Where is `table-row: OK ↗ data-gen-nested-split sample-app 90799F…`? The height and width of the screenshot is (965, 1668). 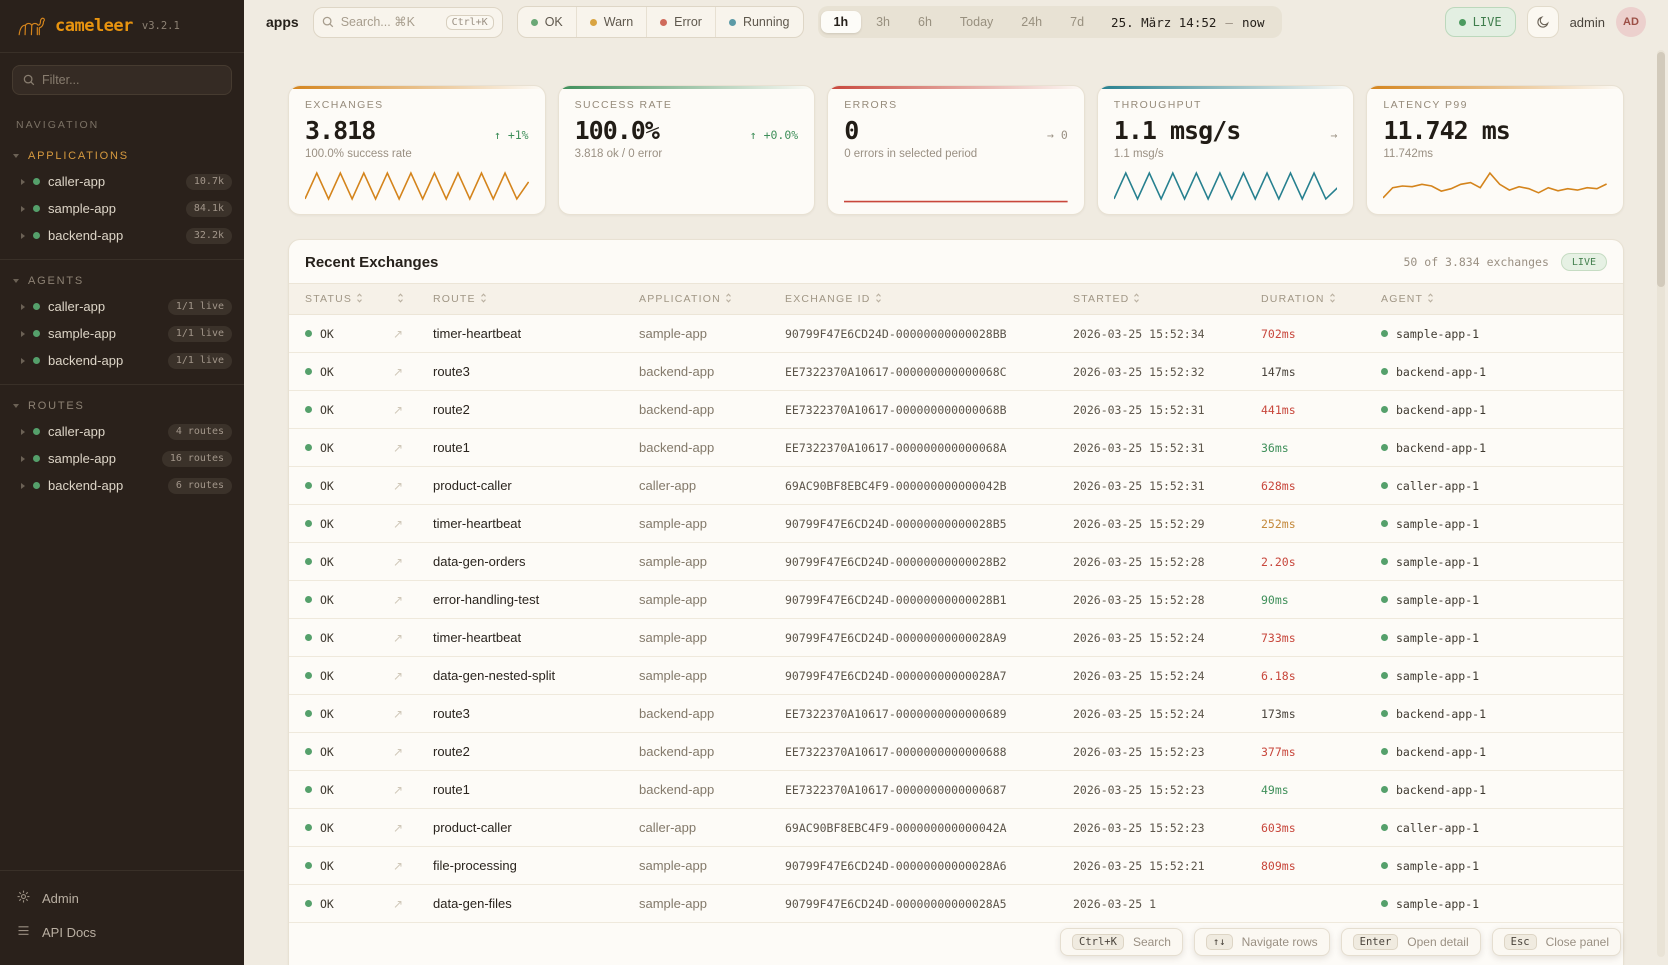 table-row: OK ↗ data-gen-nested-split sample-app 90799F… is located at coordinates (956, 675).